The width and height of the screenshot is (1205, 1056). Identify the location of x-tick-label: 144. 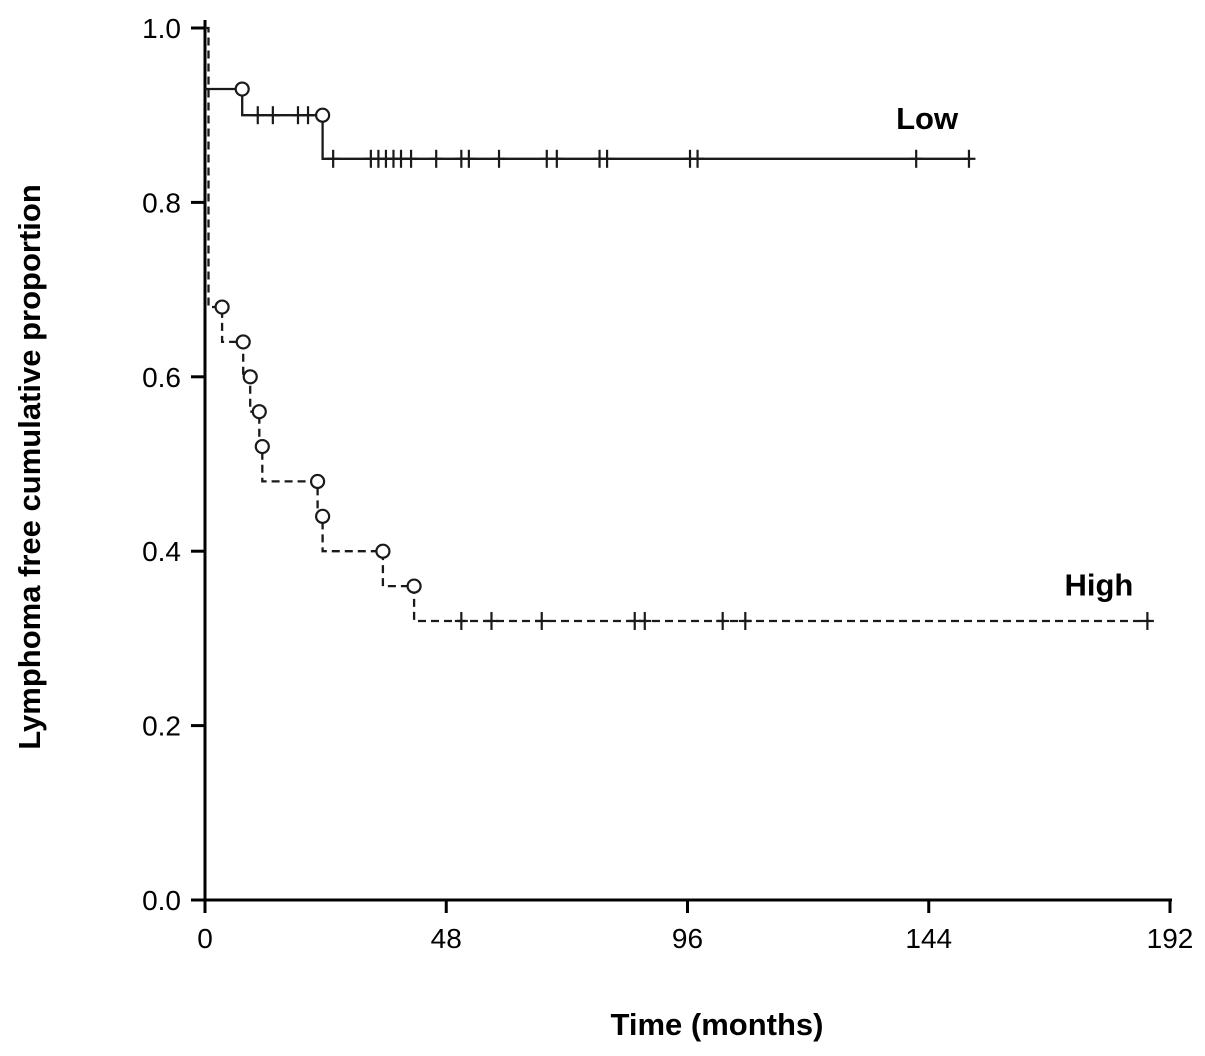
(928, 938).